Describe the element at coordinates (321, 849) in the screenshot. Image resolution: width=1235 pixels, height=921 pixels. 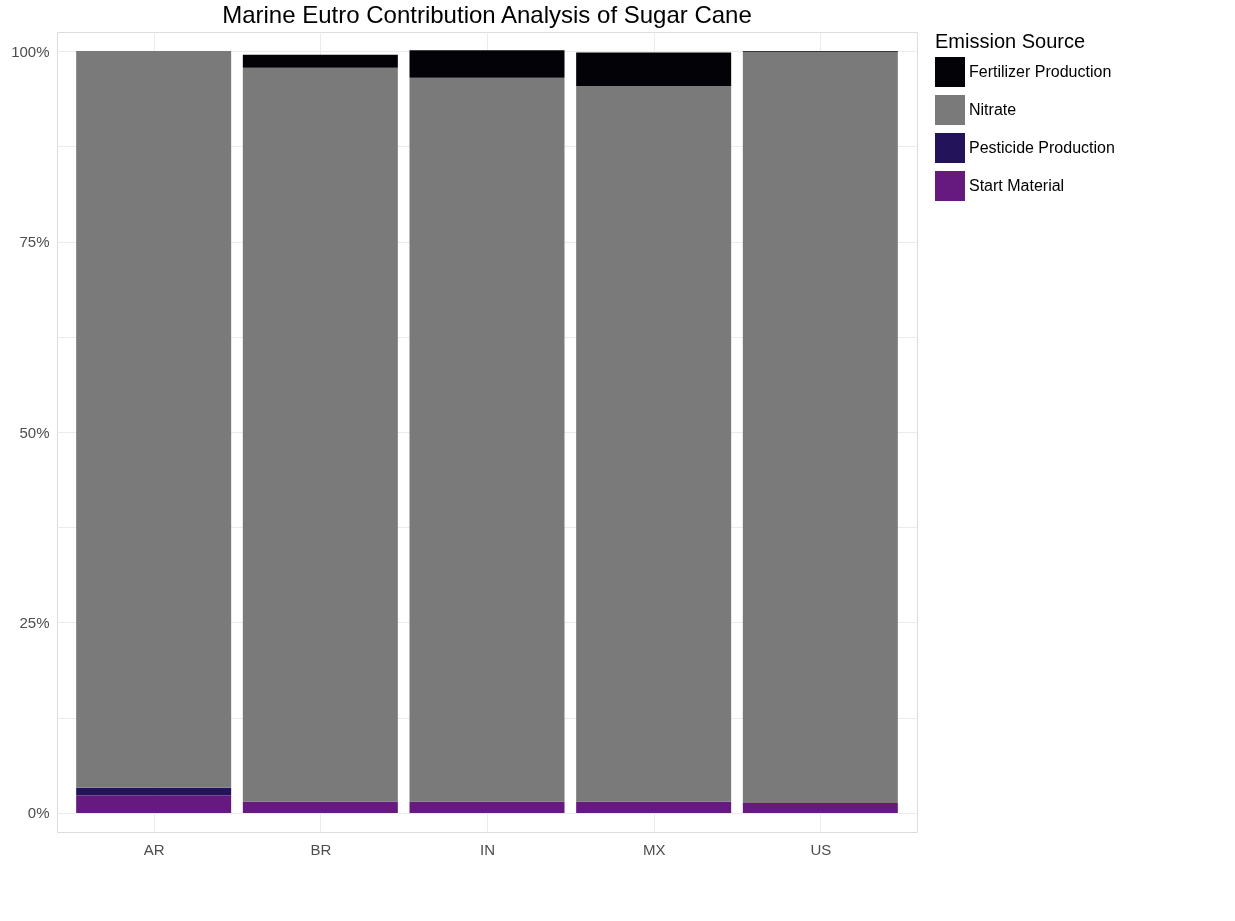
I see `x-tick-label: BR` at that location.